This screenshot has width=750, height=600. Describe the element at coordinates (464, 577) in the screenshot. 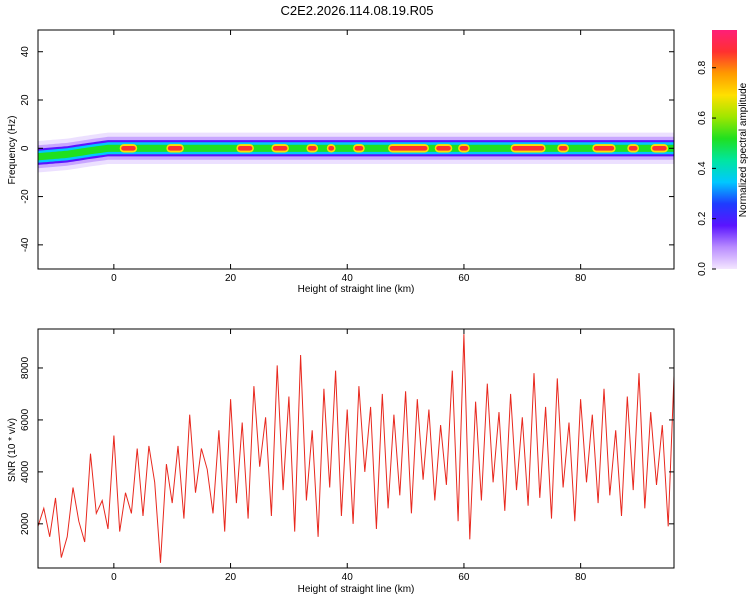

I see `snr-x-tick-label: 60` at that location.